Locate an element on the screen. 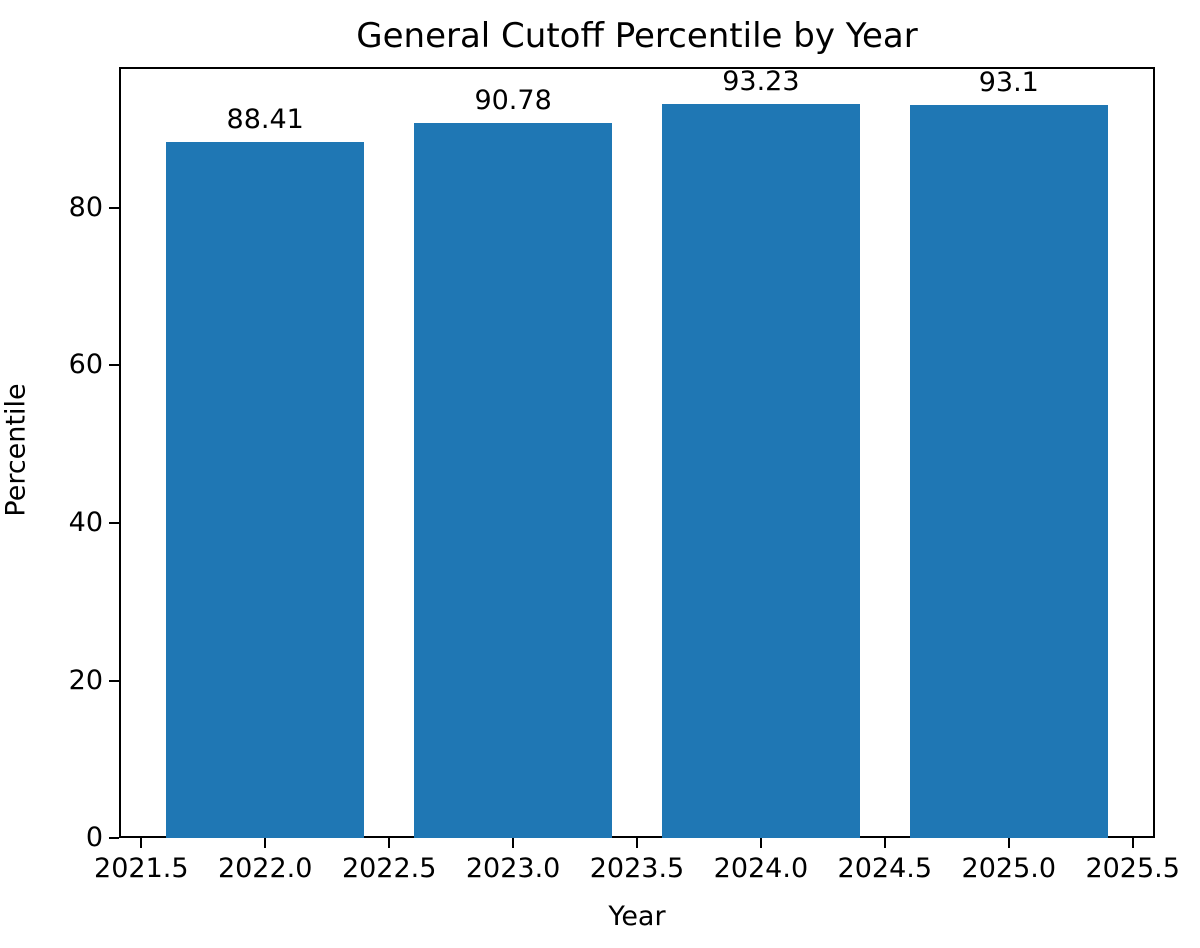 This screenshot has width=1200, height=948. x-axis-tick-label: 2023.5 is located at coordinates (637, 868).